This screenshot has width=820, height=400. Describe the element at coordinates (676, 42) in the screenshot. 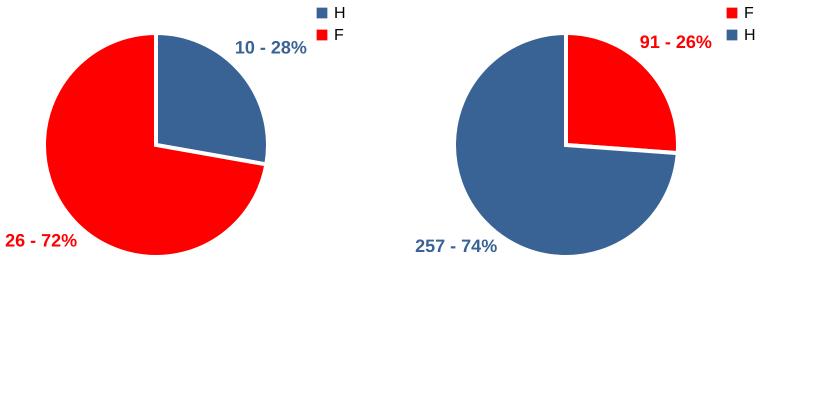

I see `data-label: 91 - 26%` at that location.